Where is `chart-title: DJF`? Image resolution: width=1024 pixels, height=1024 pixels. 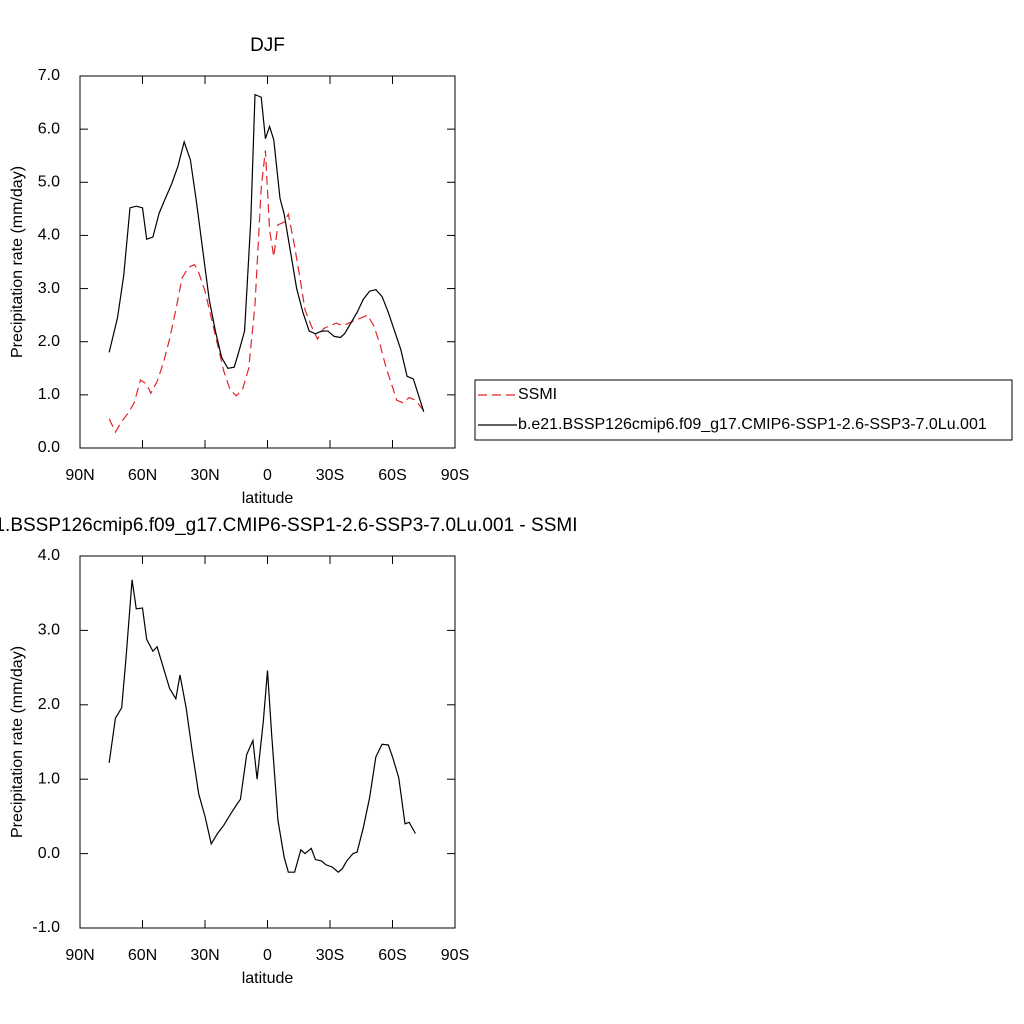
chart-title: DJF is located at coordinates (267, 45).